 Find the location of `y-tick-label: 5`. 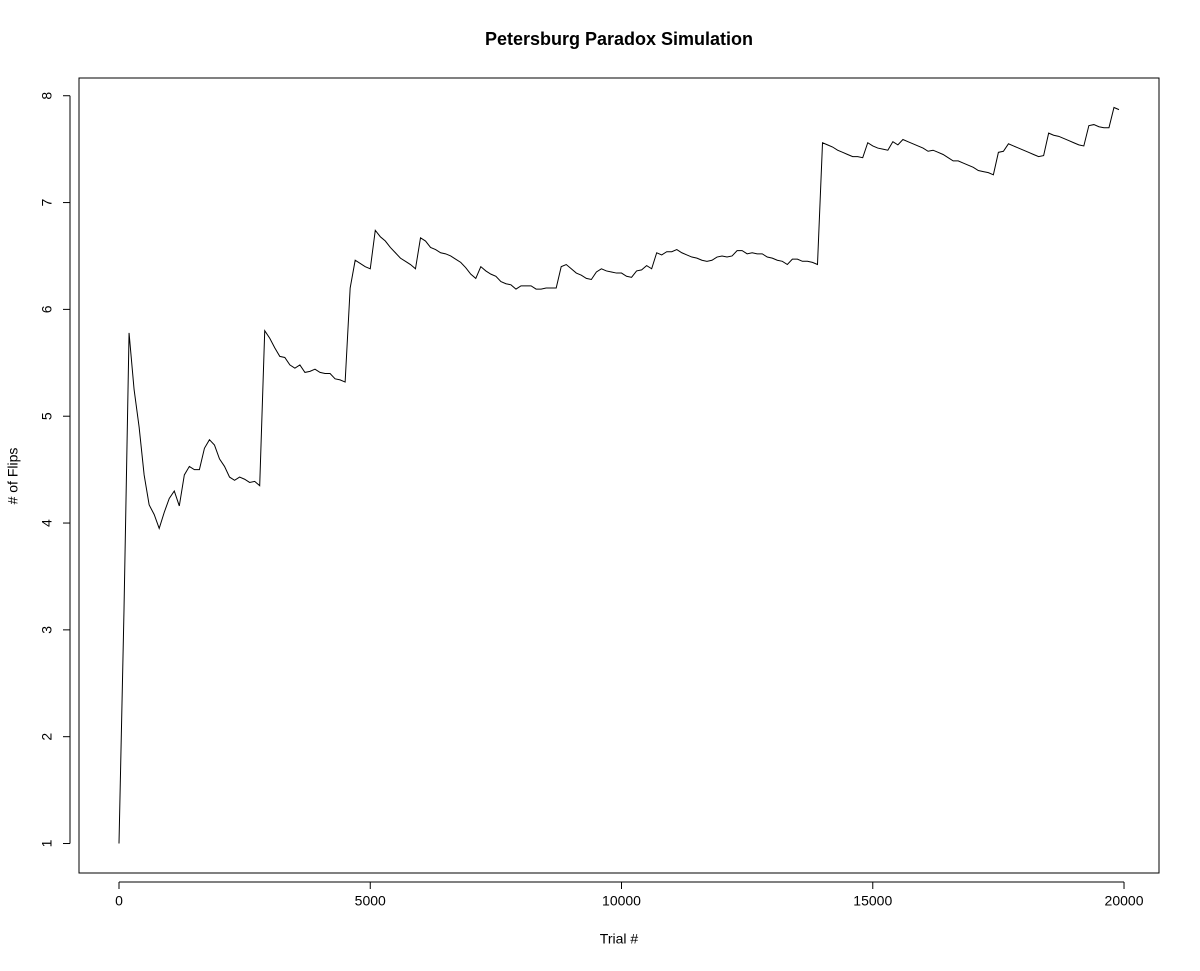

y-tick-label: 5 is located at coordinates (47, 416).